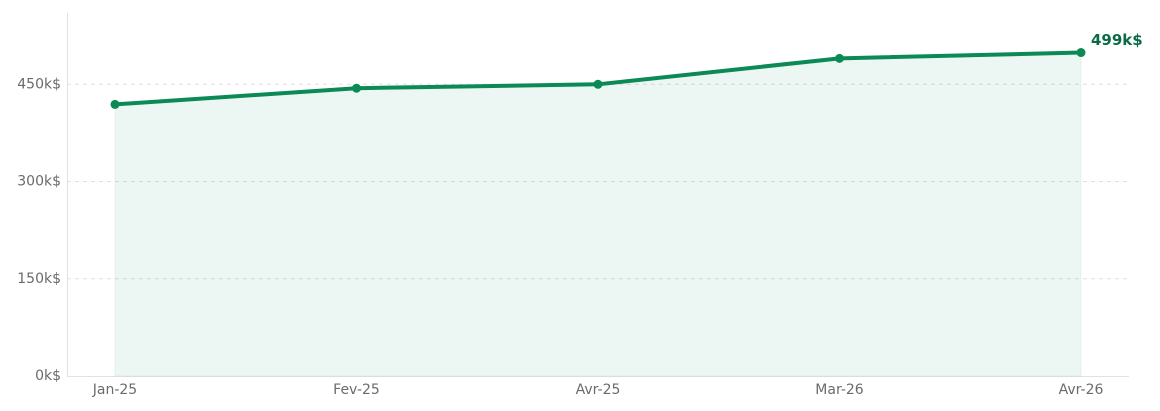 This screenshot has width=1160, height=411. I want to click on x-tick-label: Fev-25, so click(356, 390).